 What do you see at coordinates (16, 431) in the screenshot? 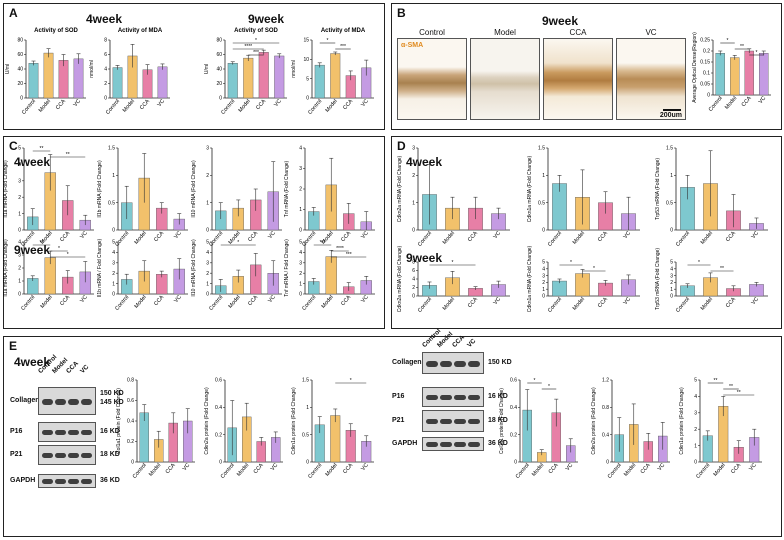
I see `blot-row-label: P16` at bounding box center [16, 431].